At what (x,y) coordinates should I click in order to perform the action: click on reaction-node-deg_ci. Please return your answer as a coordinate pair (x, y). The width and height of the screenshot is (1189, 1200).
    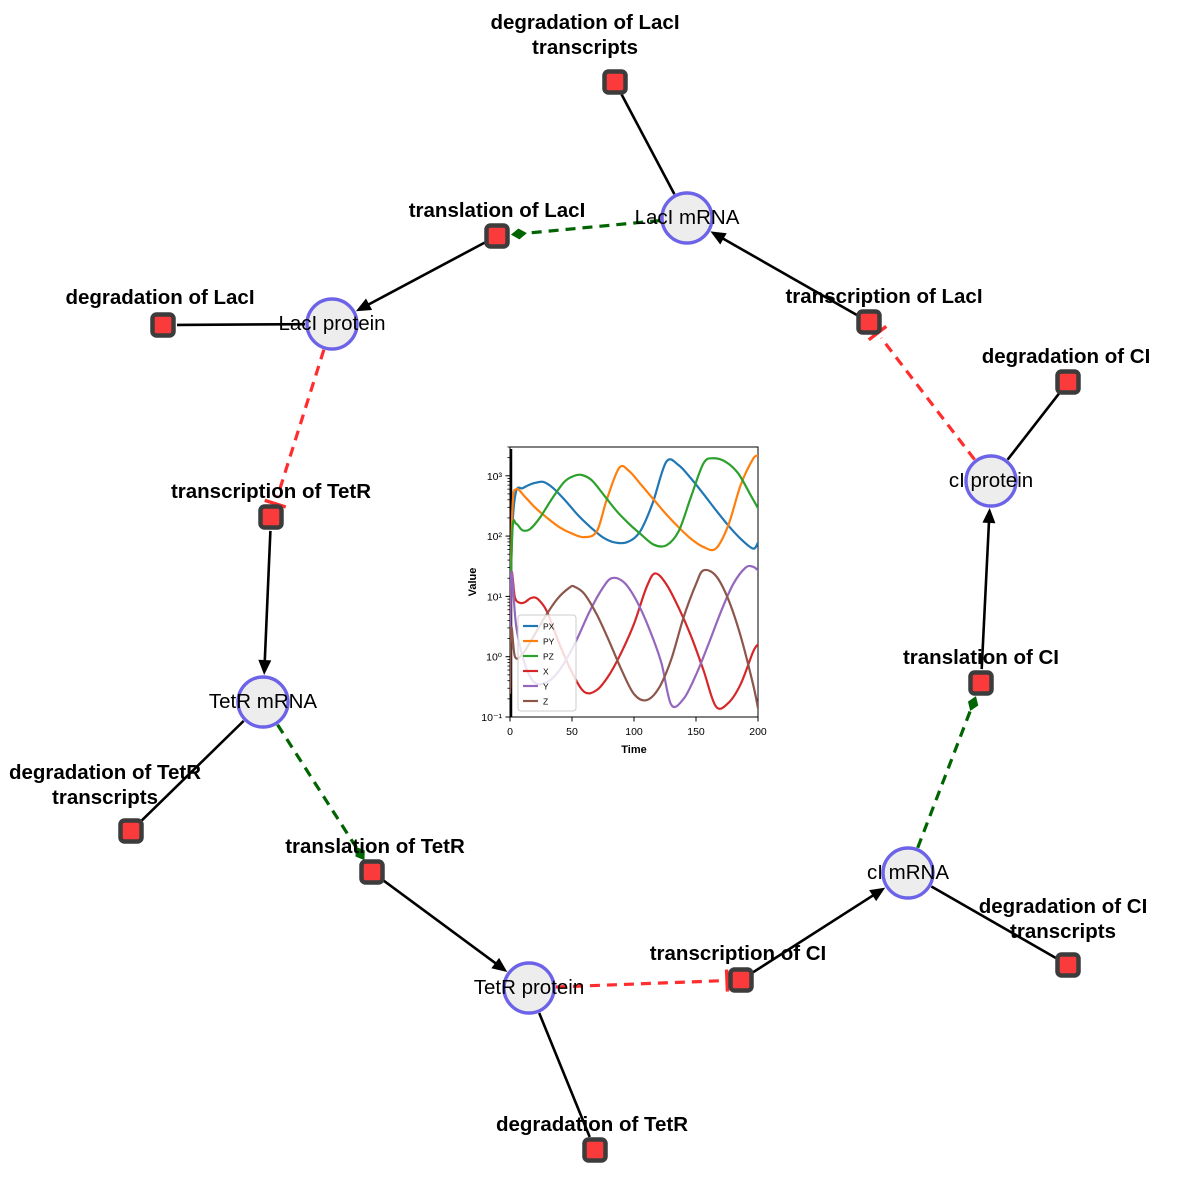
    Looking at the image, I should click on (1068, 382).